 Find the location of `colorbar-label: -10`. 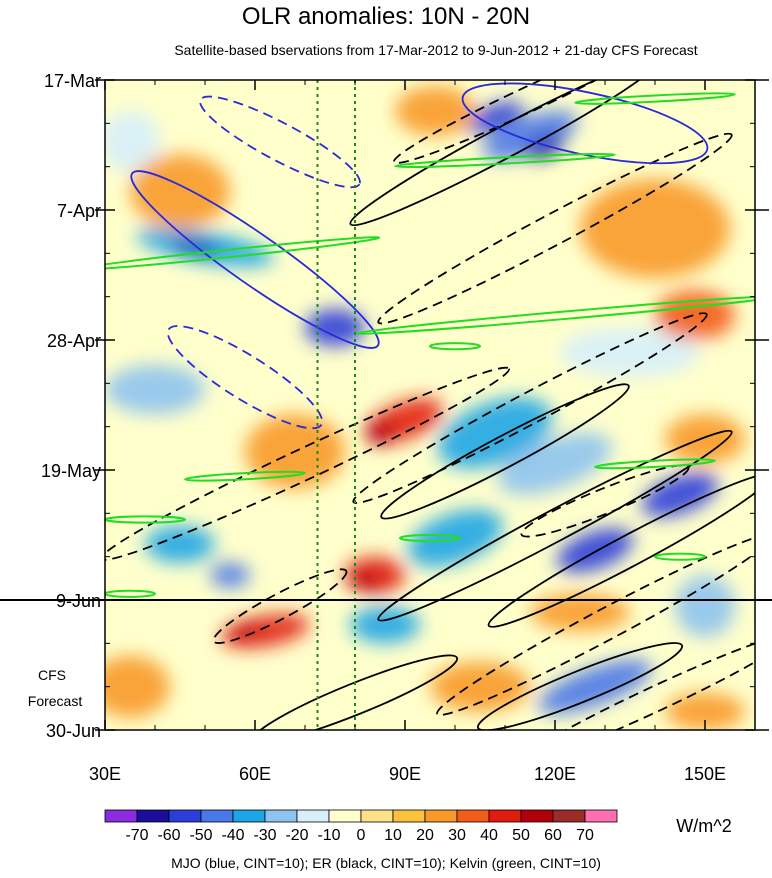

colorbar-label: -10 is located at coordinates (328, 835).